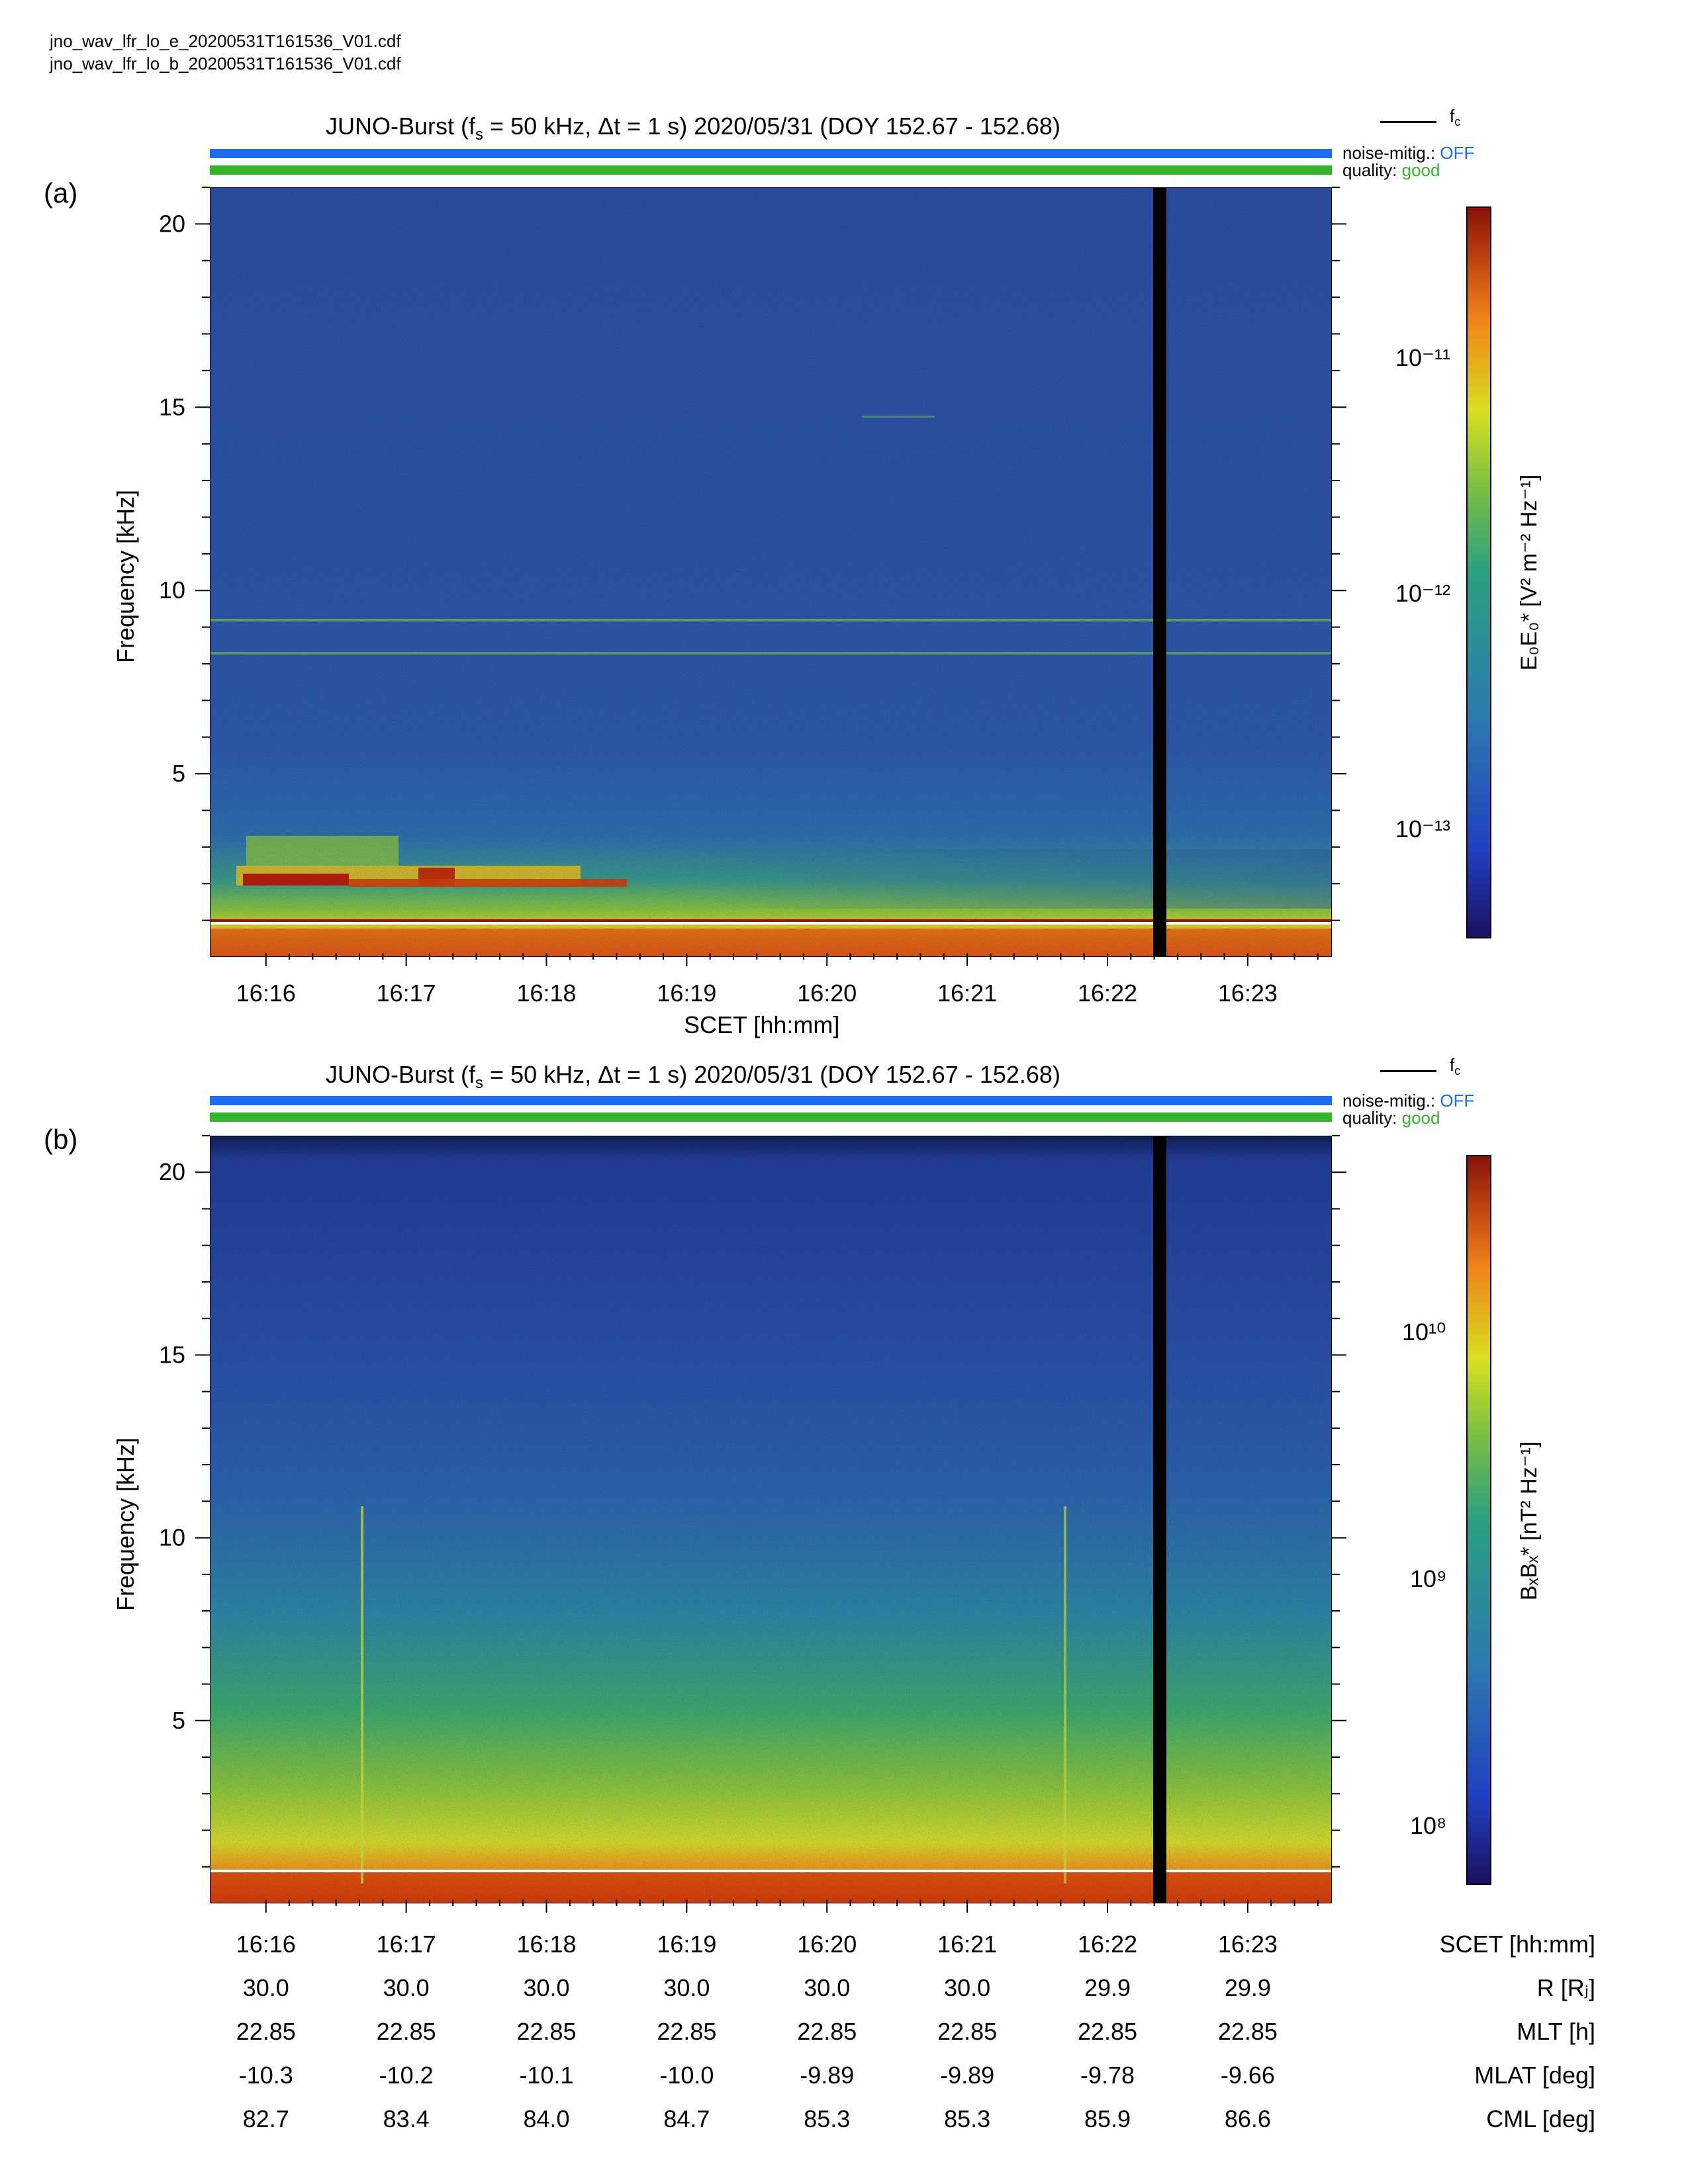 The width and height of the screenshot is (1688, 2184). Describe the element at coordinates (1159, 572) in the screenshot. I see `data-gap-a` at that location.